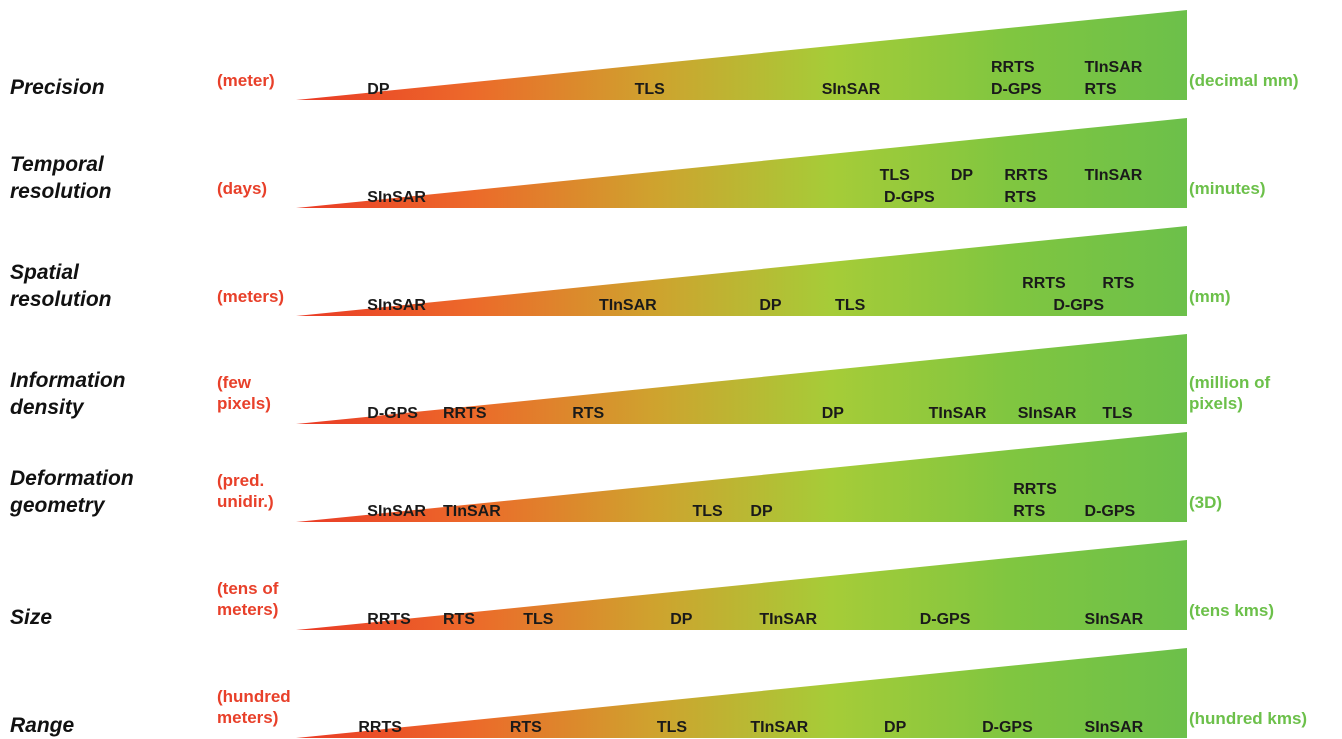 Image resolution: width=1342 pixels, height=739 pixels. What do you see at coordinates (247, 599) in the screenshot?
I see `low-end-label: (tens of meters)` at bounding box center [247, 599].